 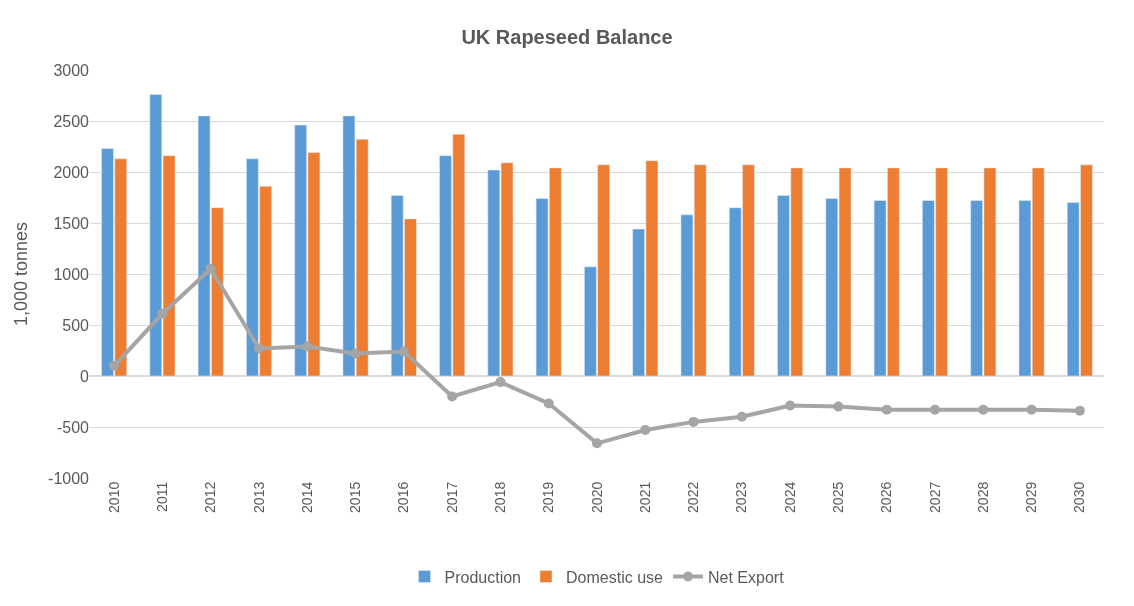 I want to click on x-tick-label: 2014, so click(x=306, y=497).